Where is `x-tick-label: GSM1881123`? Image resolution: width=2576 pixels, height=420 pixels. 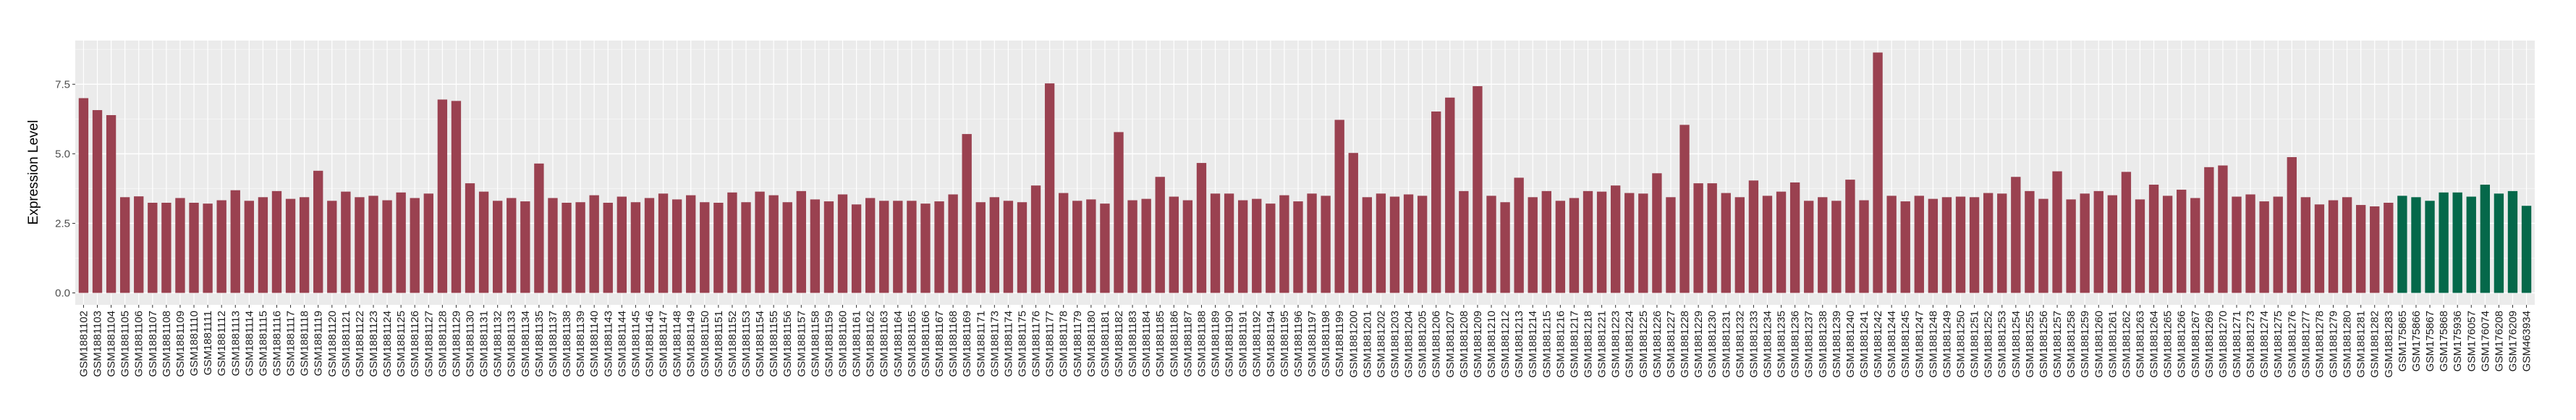
x-tick-label: GSM1881123 is located at coordinates (374, 344).